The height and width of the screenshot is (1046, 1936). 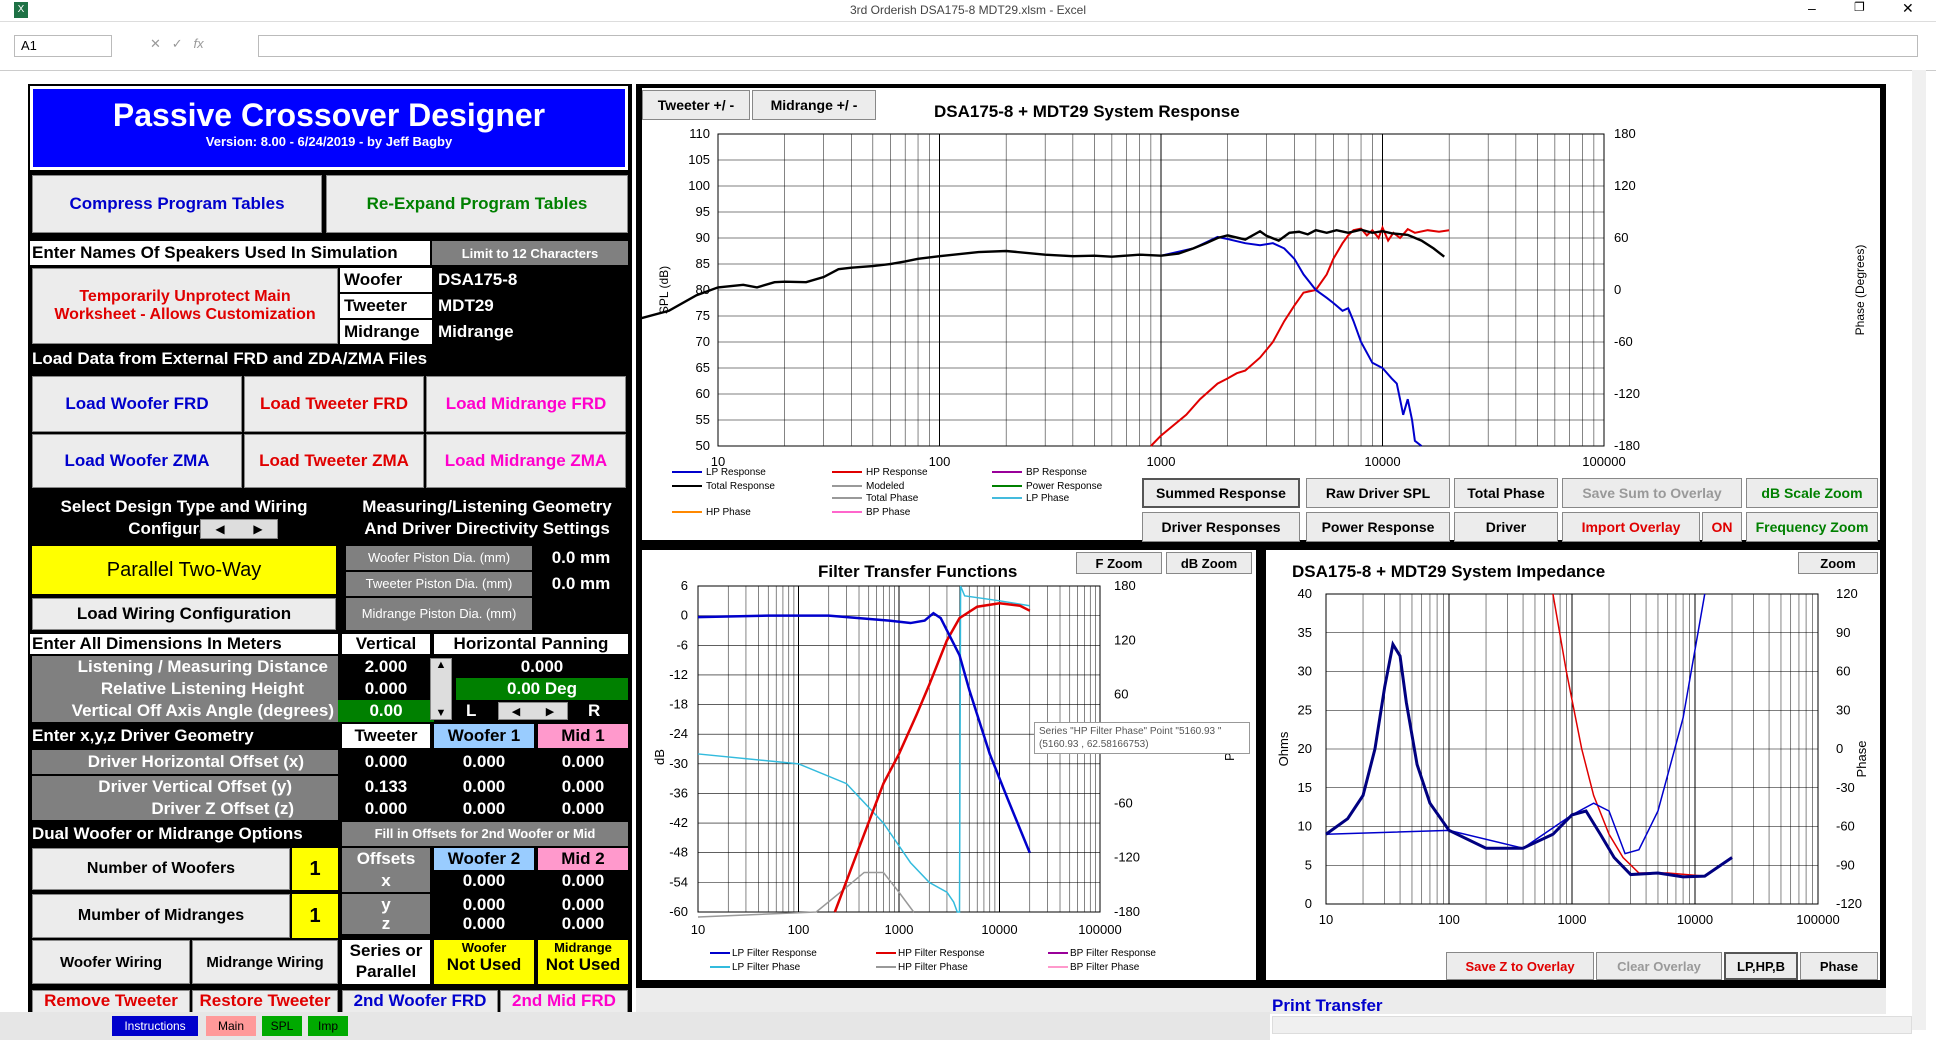 What do you see at coordinates (1305, 632) in the screenshot?
I see `tick-label: 35` at bounding box center [1305, 632].